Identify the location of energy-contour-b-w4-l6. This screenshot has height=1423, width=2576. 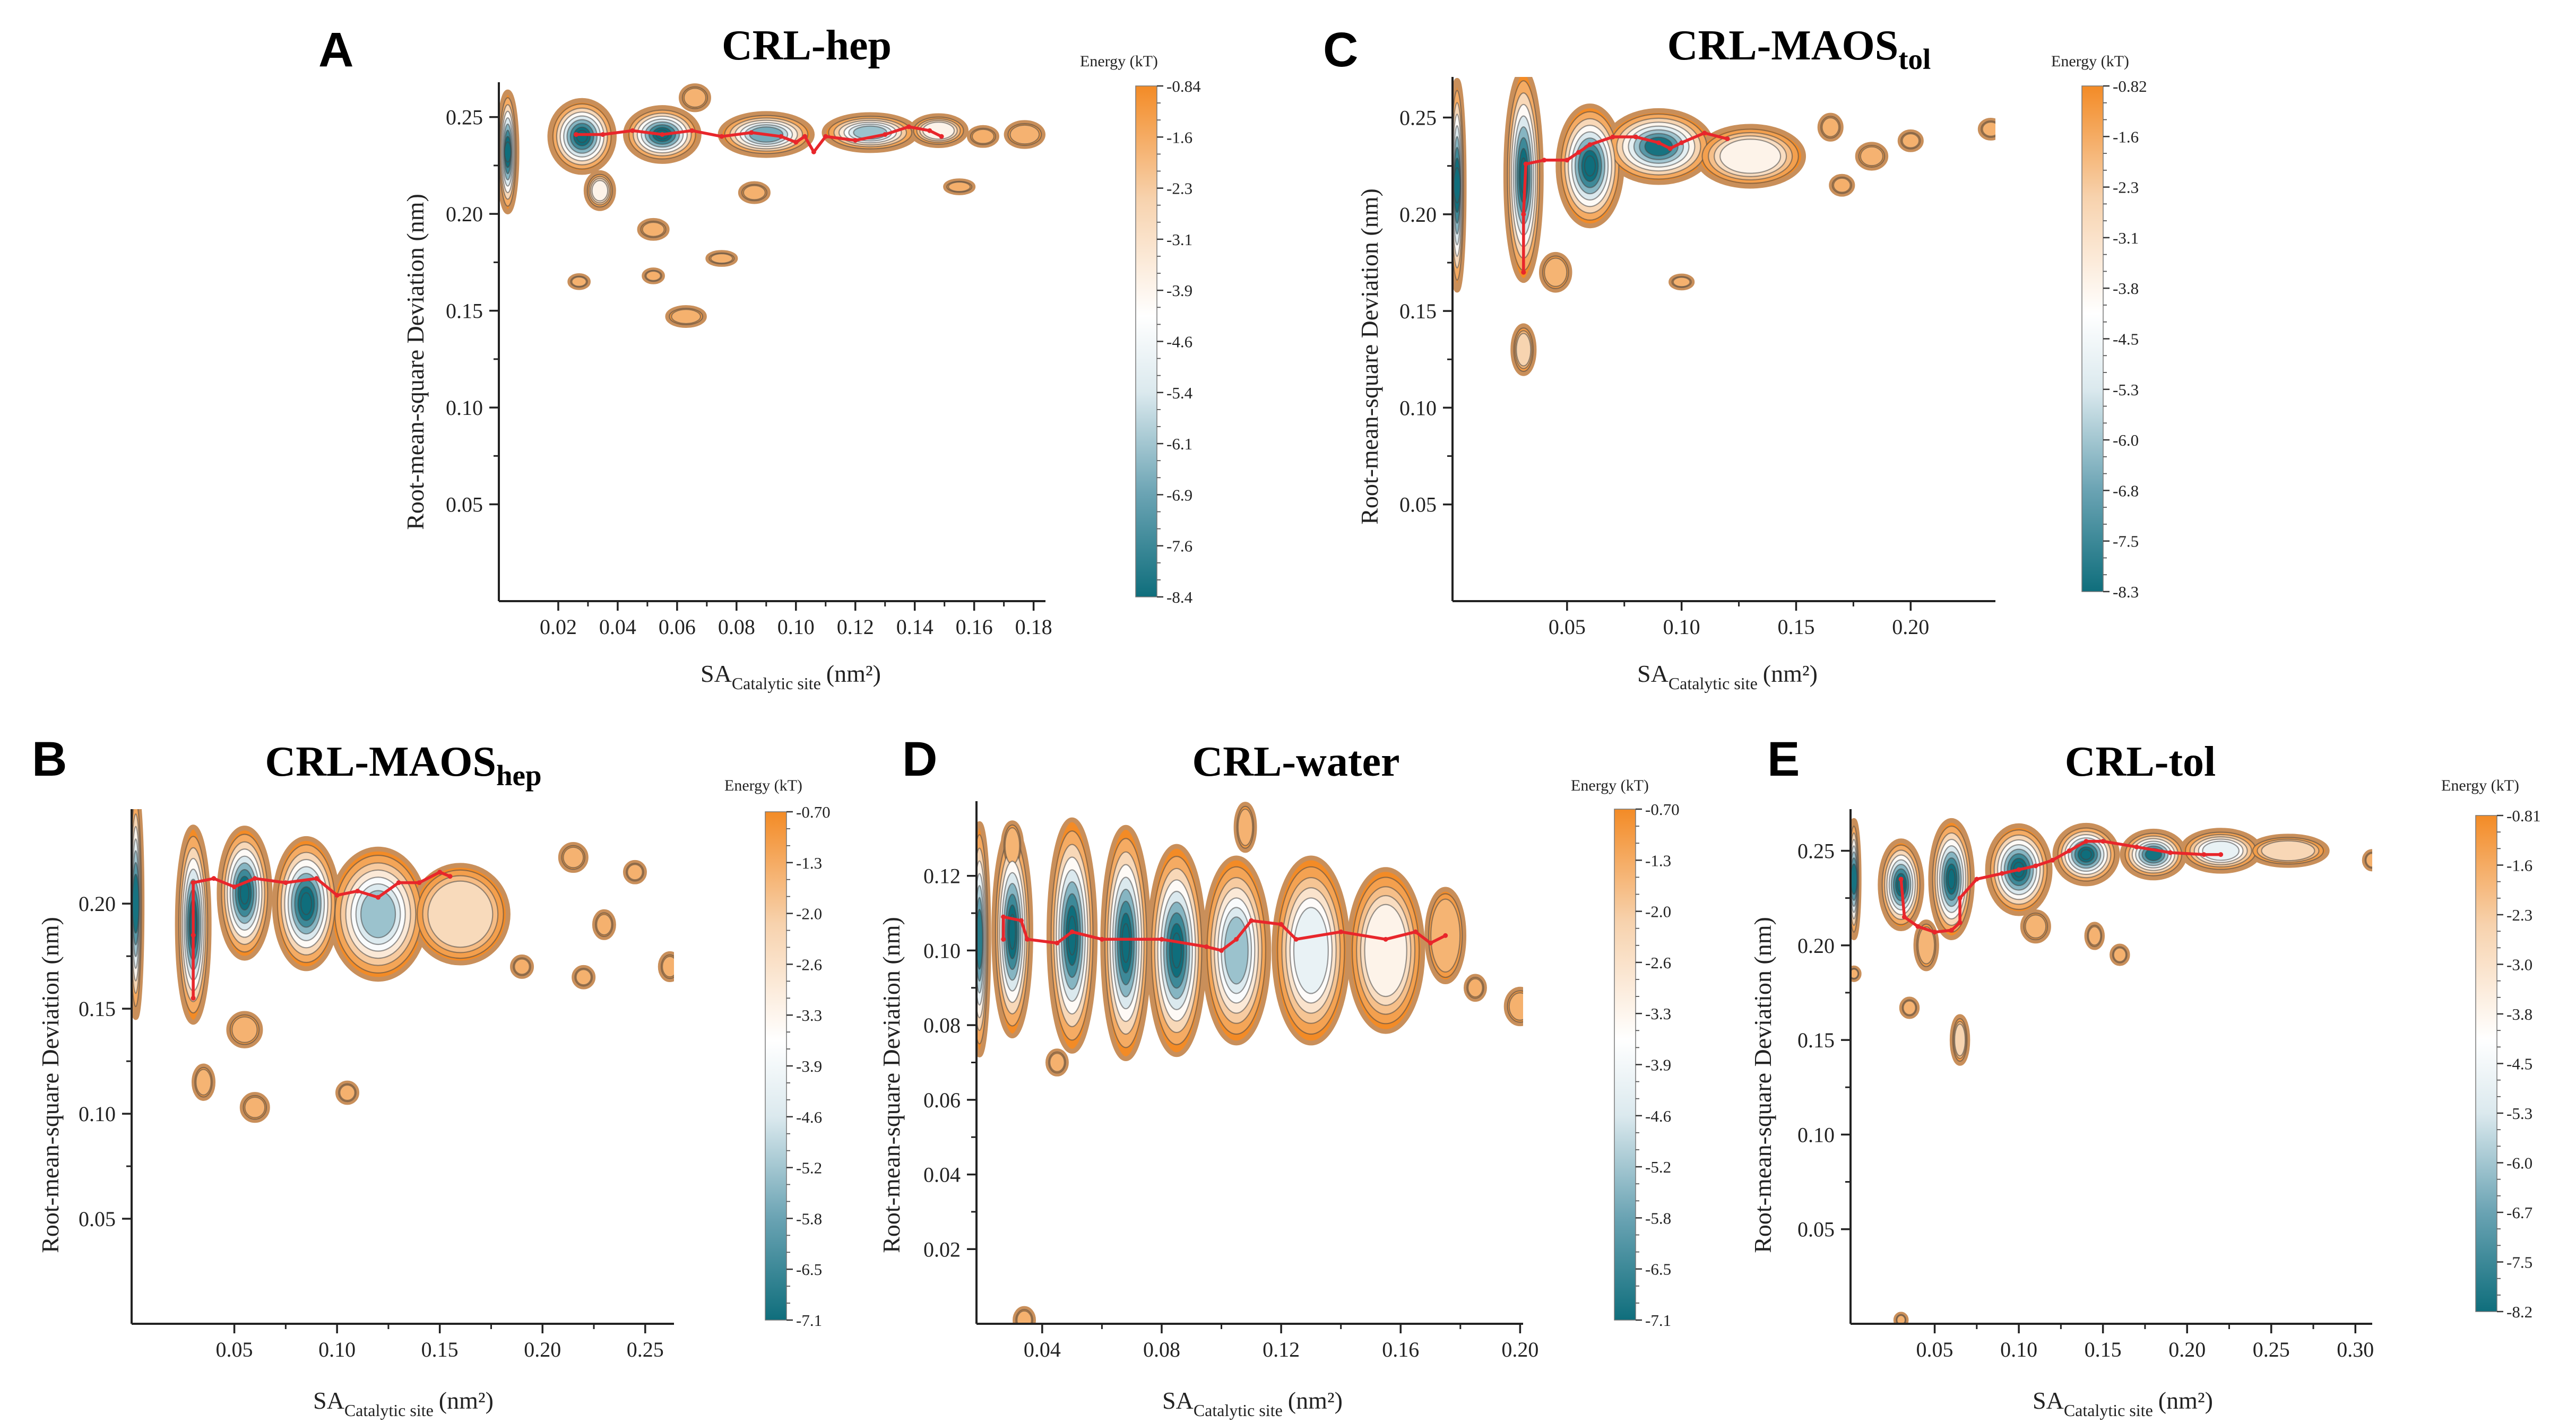
(378, 915).